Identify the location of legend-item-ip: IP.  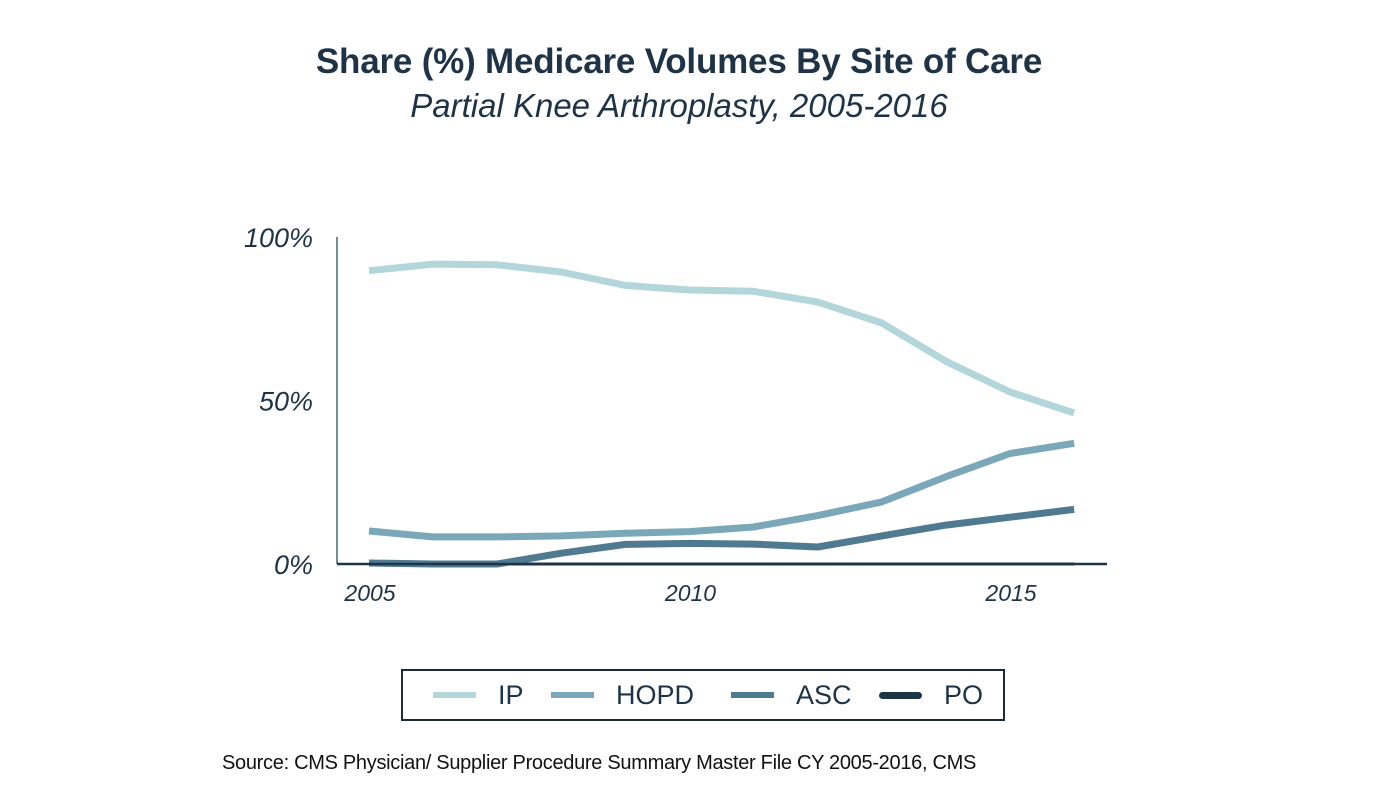
(478, 695).